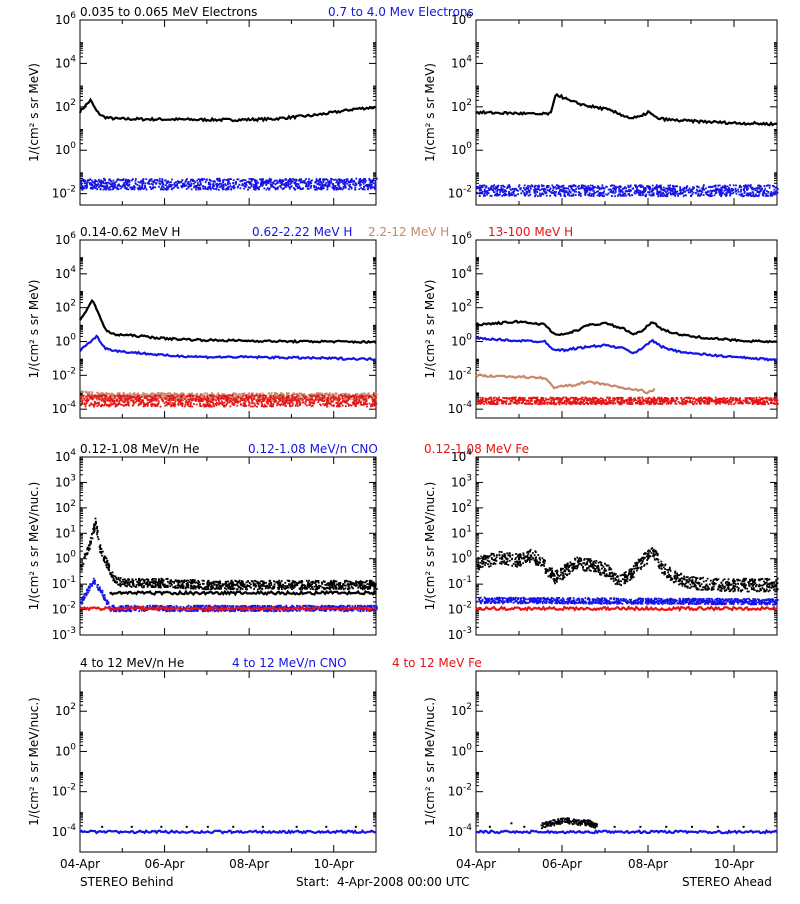  I want to click on series-4-to-12-mev-n-he-sparse-, so click(616, 825).